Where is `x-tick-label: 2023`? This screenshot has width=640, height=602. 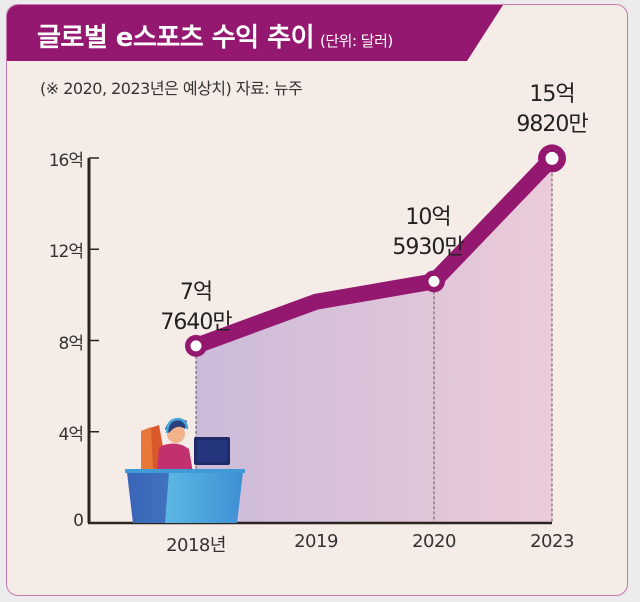
x-tick-label: 2023 is located at coordinates (552, 541).